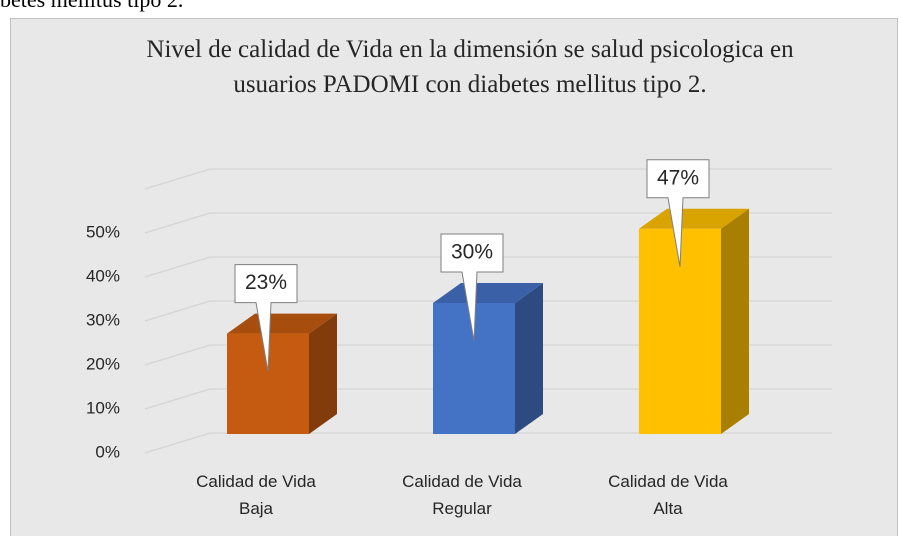 Image resolution: width=901 pixels, height=536 pixels. Describe the element at coordinates (462, 495) in the screenshot. I see `x-tick-label: Calidad de Vida Regular` at that location.